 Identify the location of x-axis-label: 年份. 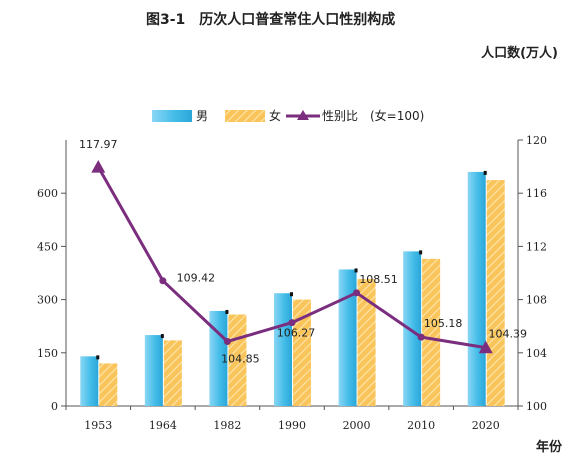
(549, 447).